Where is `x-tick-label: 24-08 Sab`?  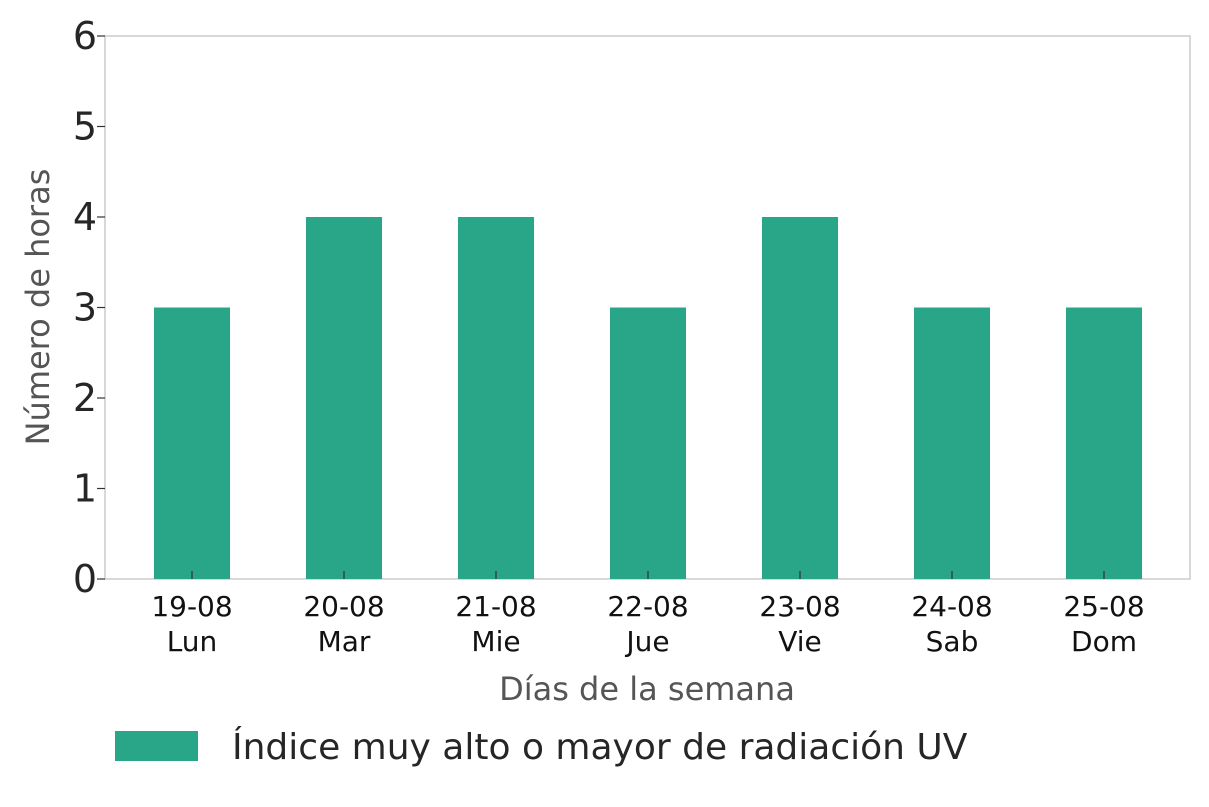
x-tick-label: 24-08 Sab is located at coordinates (951, 624).